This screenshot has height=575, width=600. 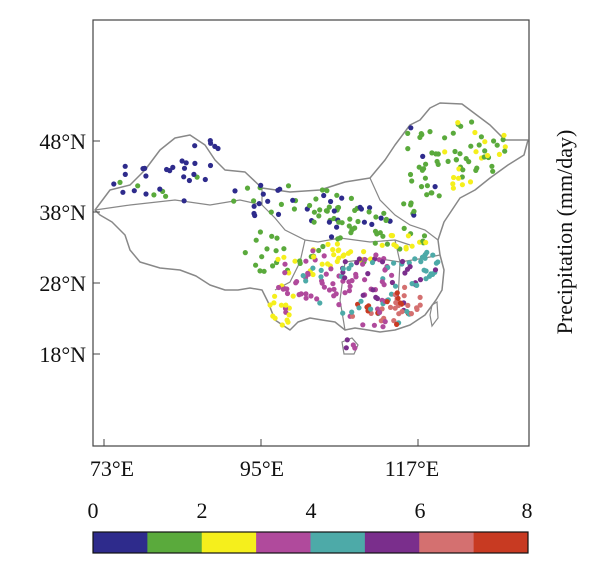 I want to click on colorbar-labels: 0 2 4 6 8, so click(x=310, y=510).